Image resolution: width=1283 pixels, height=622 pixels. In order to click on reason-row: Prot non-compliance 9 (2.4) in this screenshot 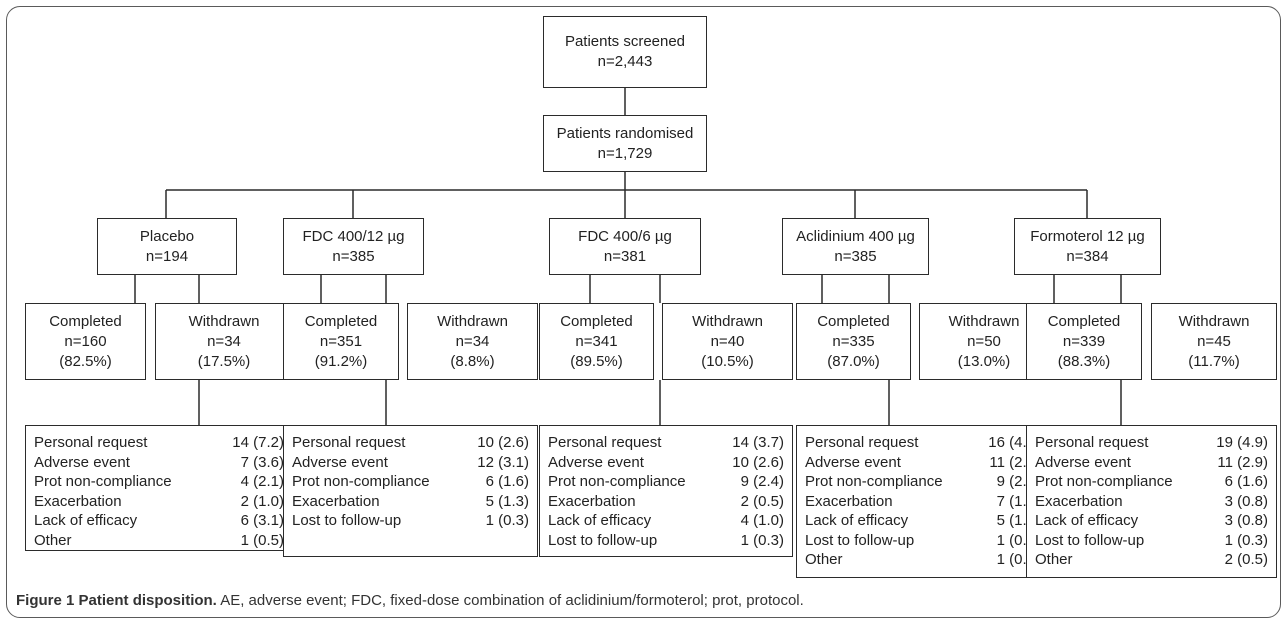, I will do `click(666, 482)`.